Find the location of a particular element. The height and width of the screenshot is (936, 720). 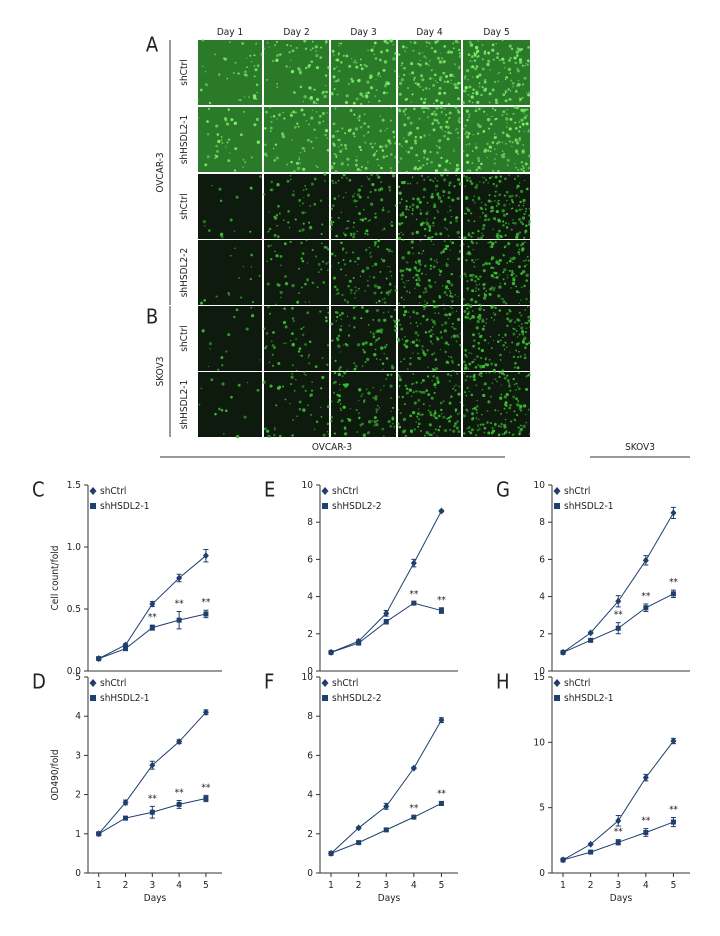

y-tick-label: 10 is located at coordinates (540, 485).